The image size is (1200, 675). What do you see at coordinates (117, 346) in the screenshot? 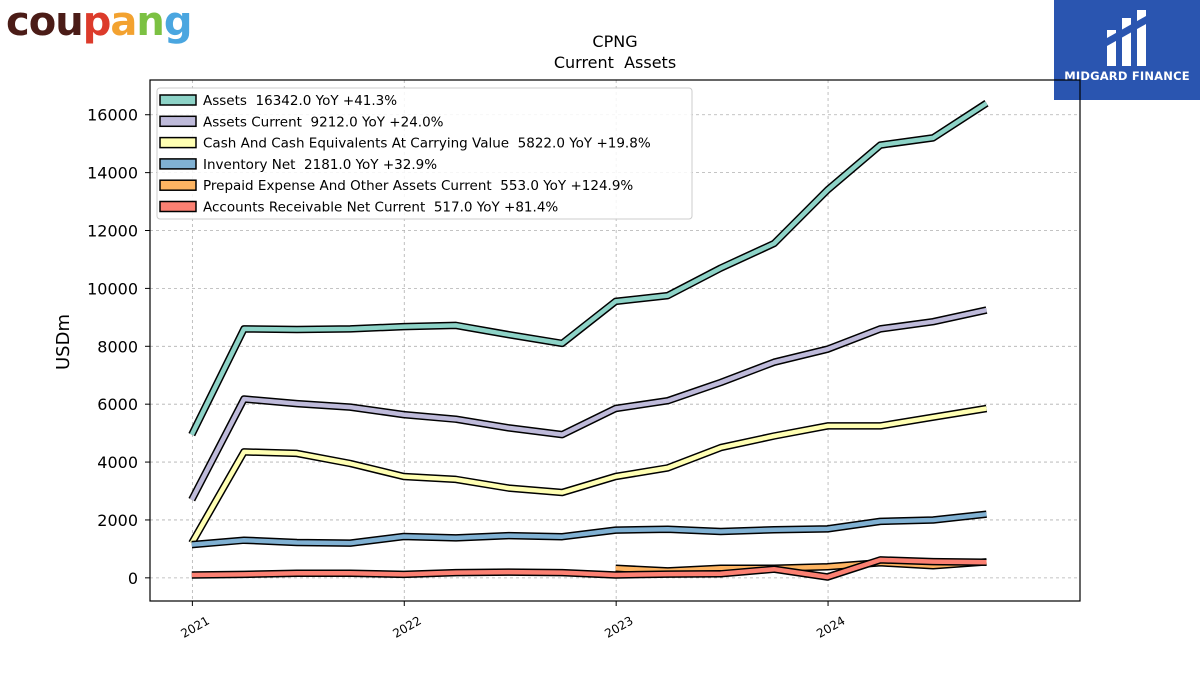
I see `y-tick-label: 8000` at bounding box center [117, 346].